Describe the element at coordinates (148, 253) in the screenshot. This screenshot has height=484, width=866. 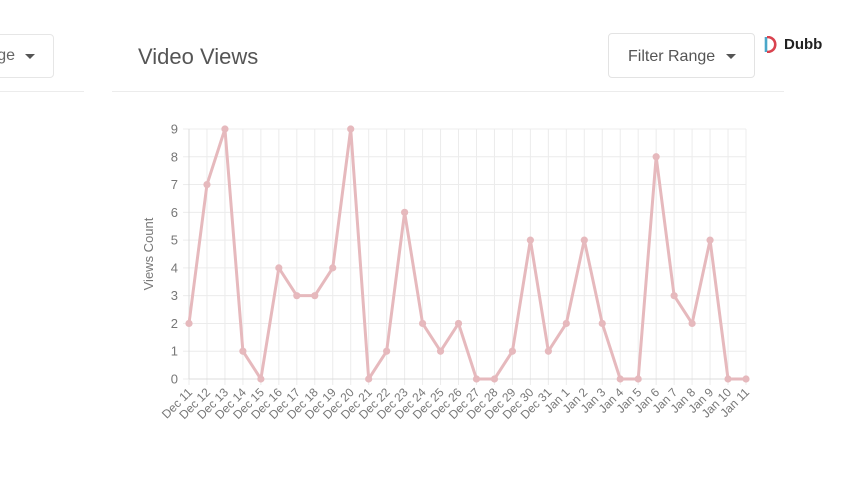
I see `y-axis-label: Views Count` at that location.